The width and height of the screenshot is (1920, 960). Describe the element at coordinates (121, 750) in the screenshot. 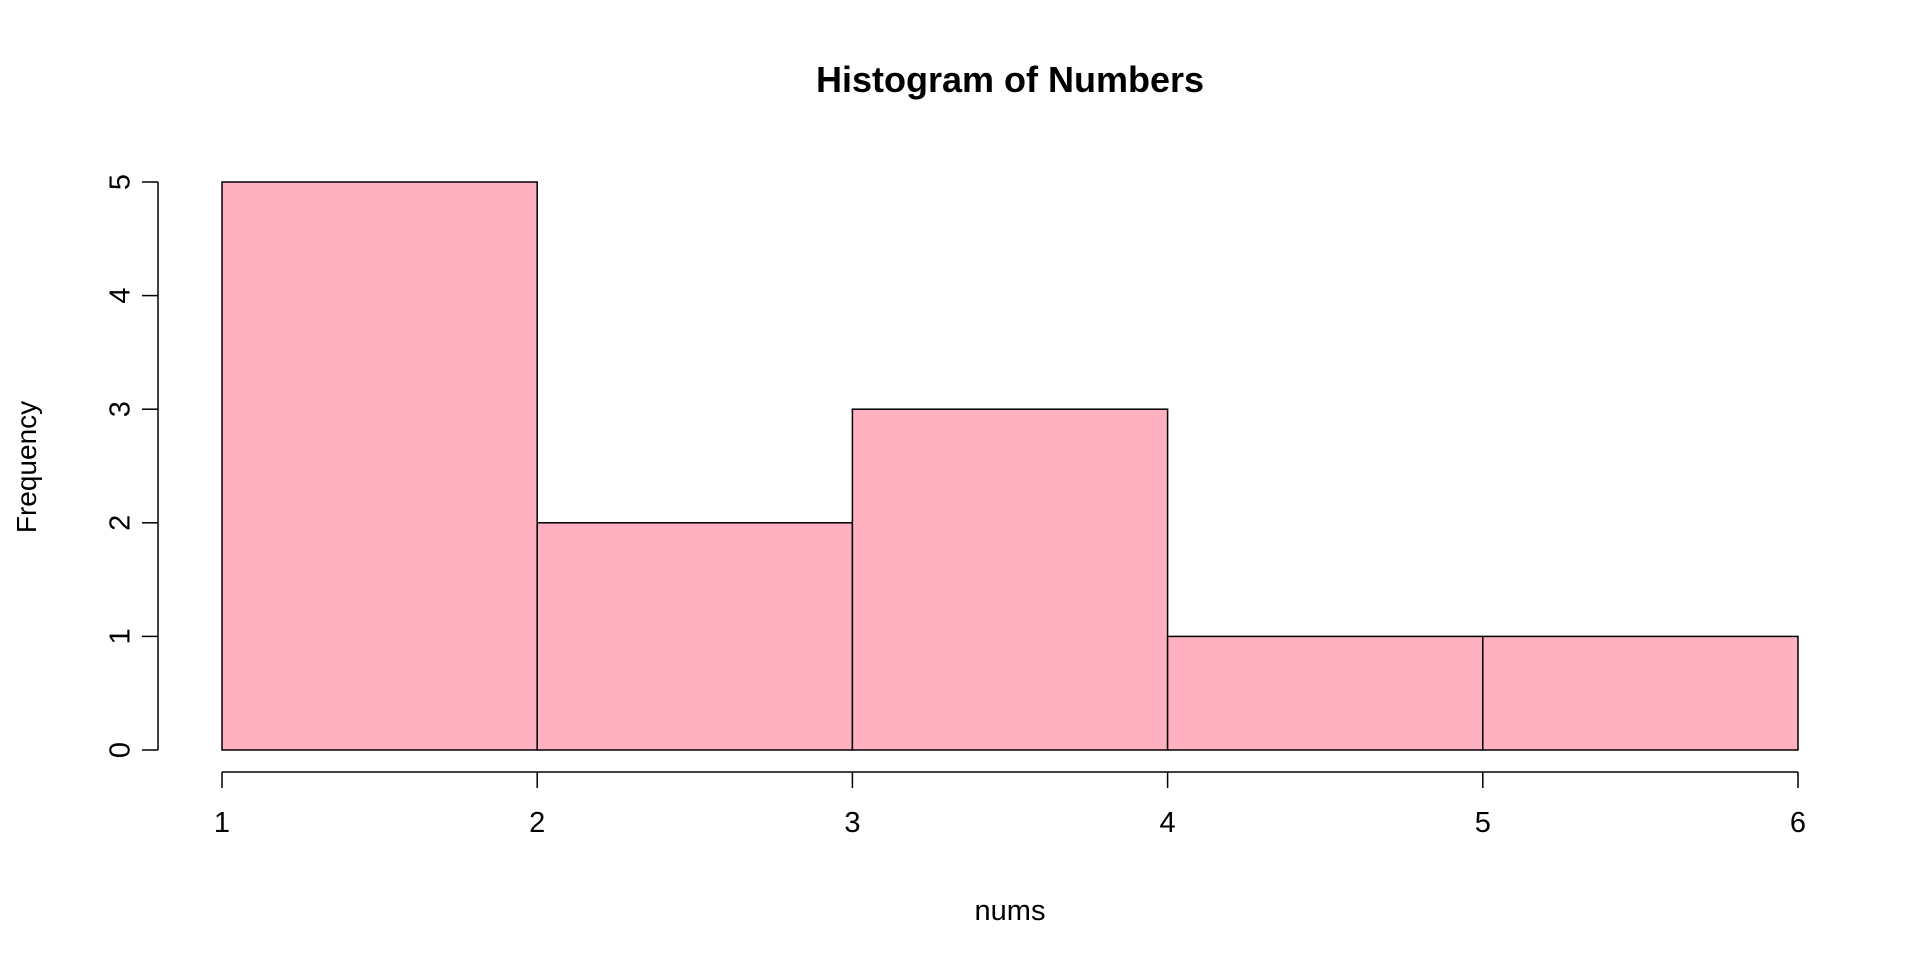

I see `y-tick-label-0: 0` at that location.